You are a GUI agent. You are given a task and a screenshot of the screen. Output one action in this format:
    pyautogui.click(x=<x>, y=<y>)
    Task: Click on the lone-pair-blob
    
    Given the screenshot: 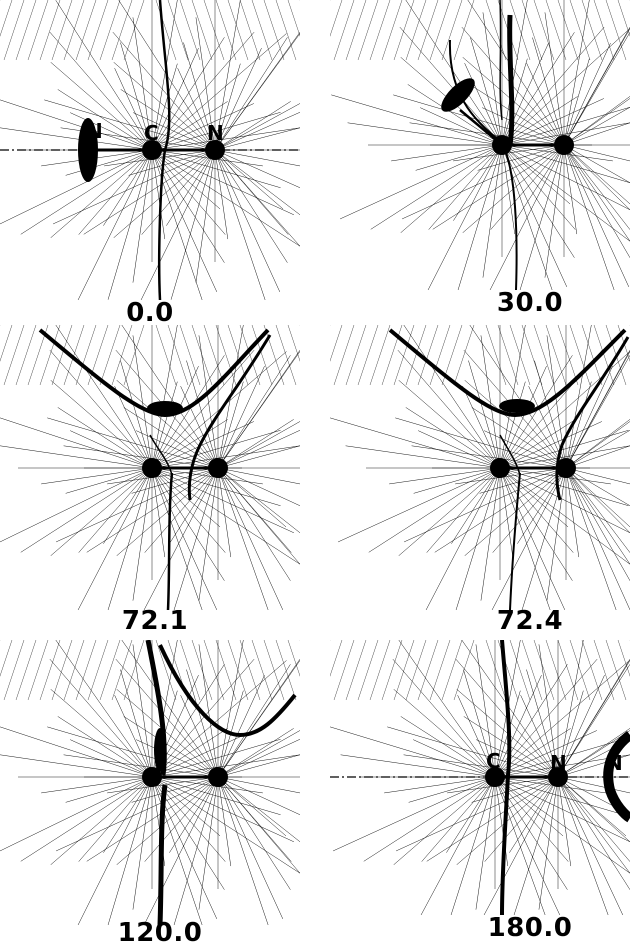 What is the action you would take?
    pyautogui.click(x=160, y=750)
    